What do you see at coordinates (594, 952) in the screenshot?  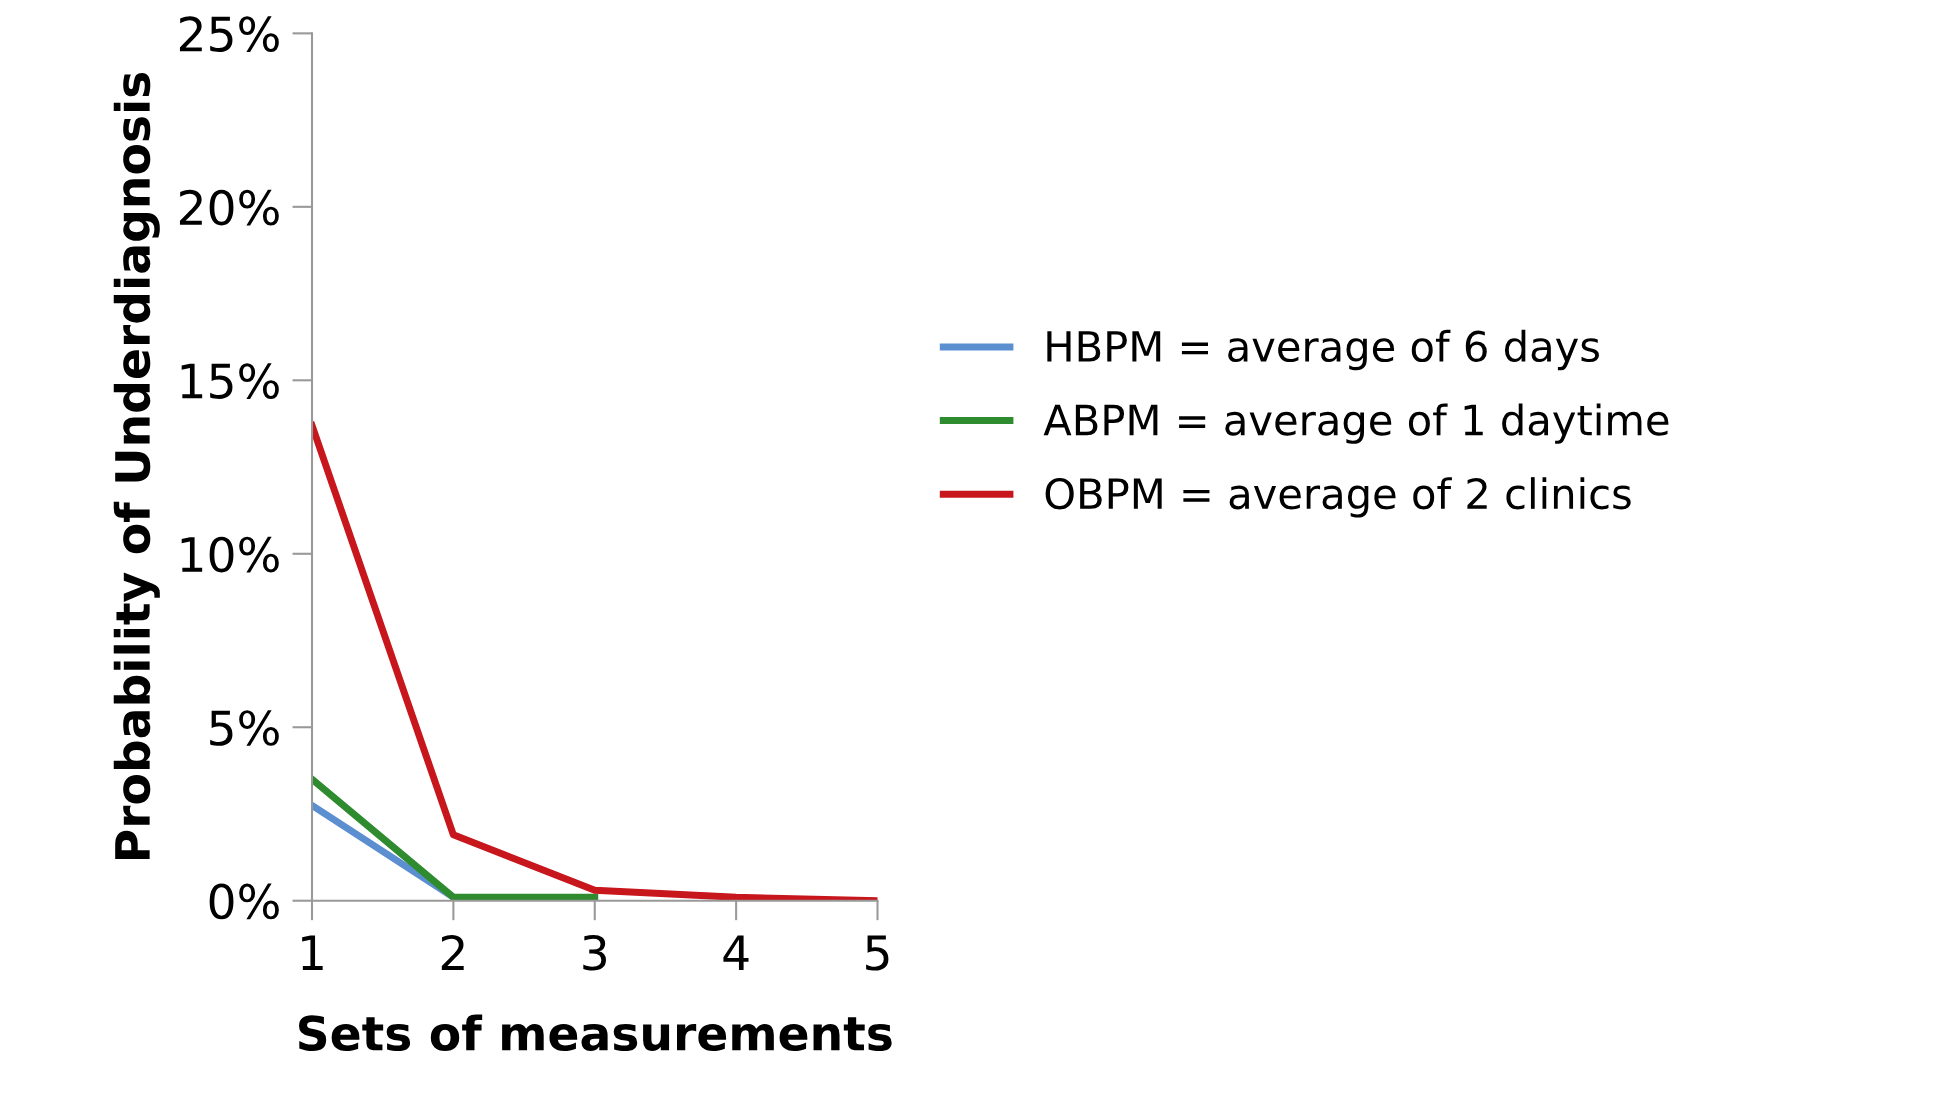 I see `x-tick-label: 3` at bounding box center [594, 952].